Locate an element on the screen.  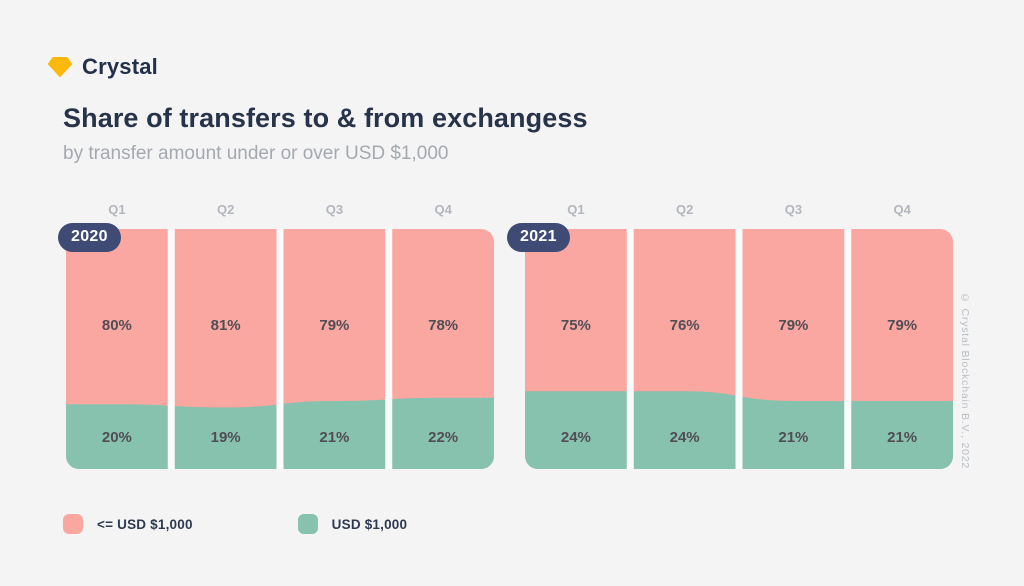
legend-item-over: USD $1,000 is located at coordinates (352, 524).